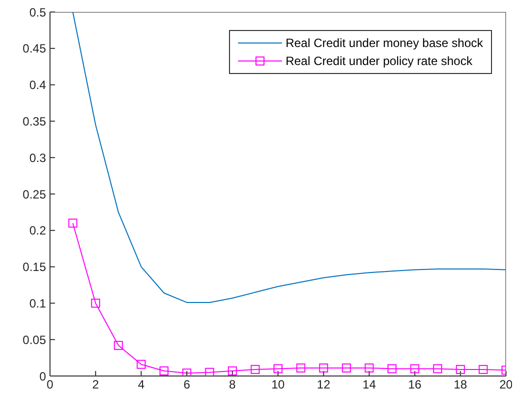  What do you see at coordinates (186, 385) in the screenshot?
I see `x-tick-label: 6` at bounding box center [186, 385].